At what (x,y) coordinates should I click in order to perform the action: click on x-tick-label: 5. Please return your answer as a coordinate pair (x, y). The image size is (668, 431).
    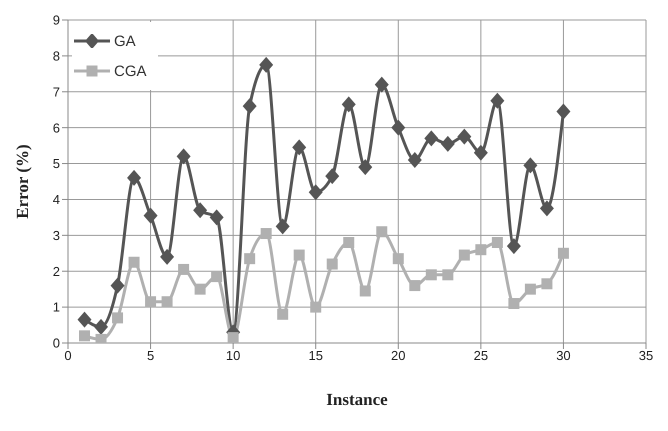
    Looking at the image, I should click on (150, 356).